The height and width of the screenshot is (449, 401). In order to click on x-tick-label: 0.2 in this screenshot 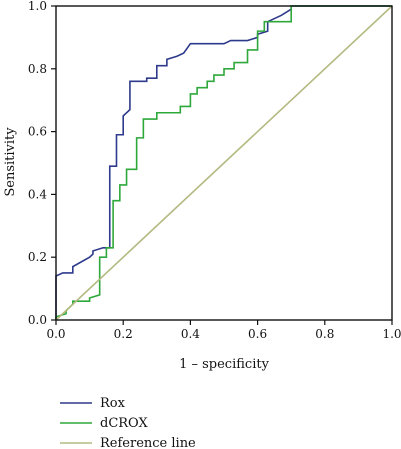, I will do `click(123, 334)`.